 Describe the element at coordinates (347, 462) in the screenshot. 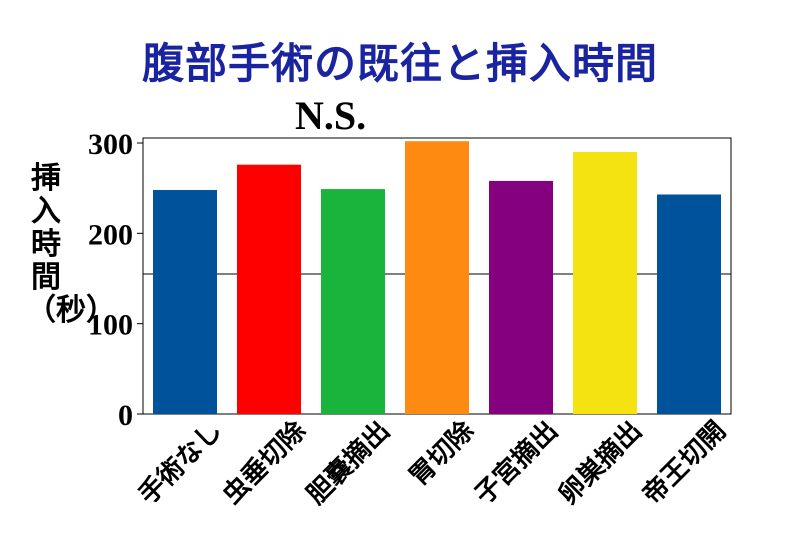

I see `x-tick-label: 胆嚢摘出` at that location.